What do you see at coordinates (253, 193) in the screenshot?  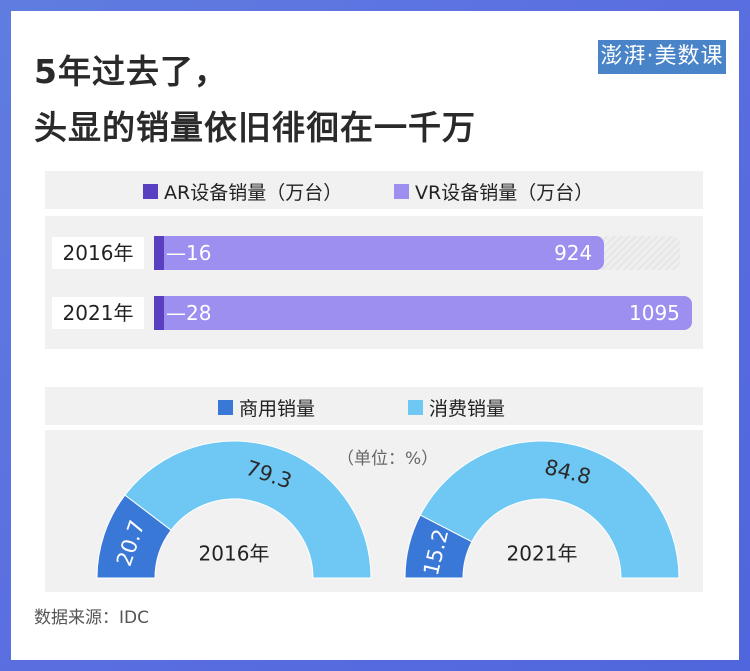 I see `ar-legend-label: AR设备销量（万台）` at bounding box center [253, 193].